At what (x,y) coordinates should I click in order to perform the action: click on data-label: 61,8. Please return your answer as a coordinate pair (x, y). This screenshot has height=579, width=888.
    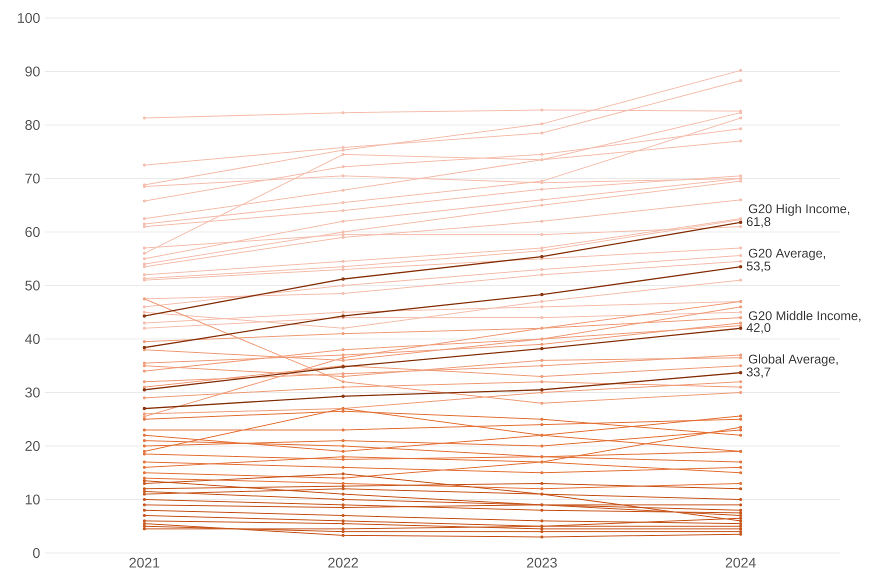
    Looking at the image, I should click on (758, 222).